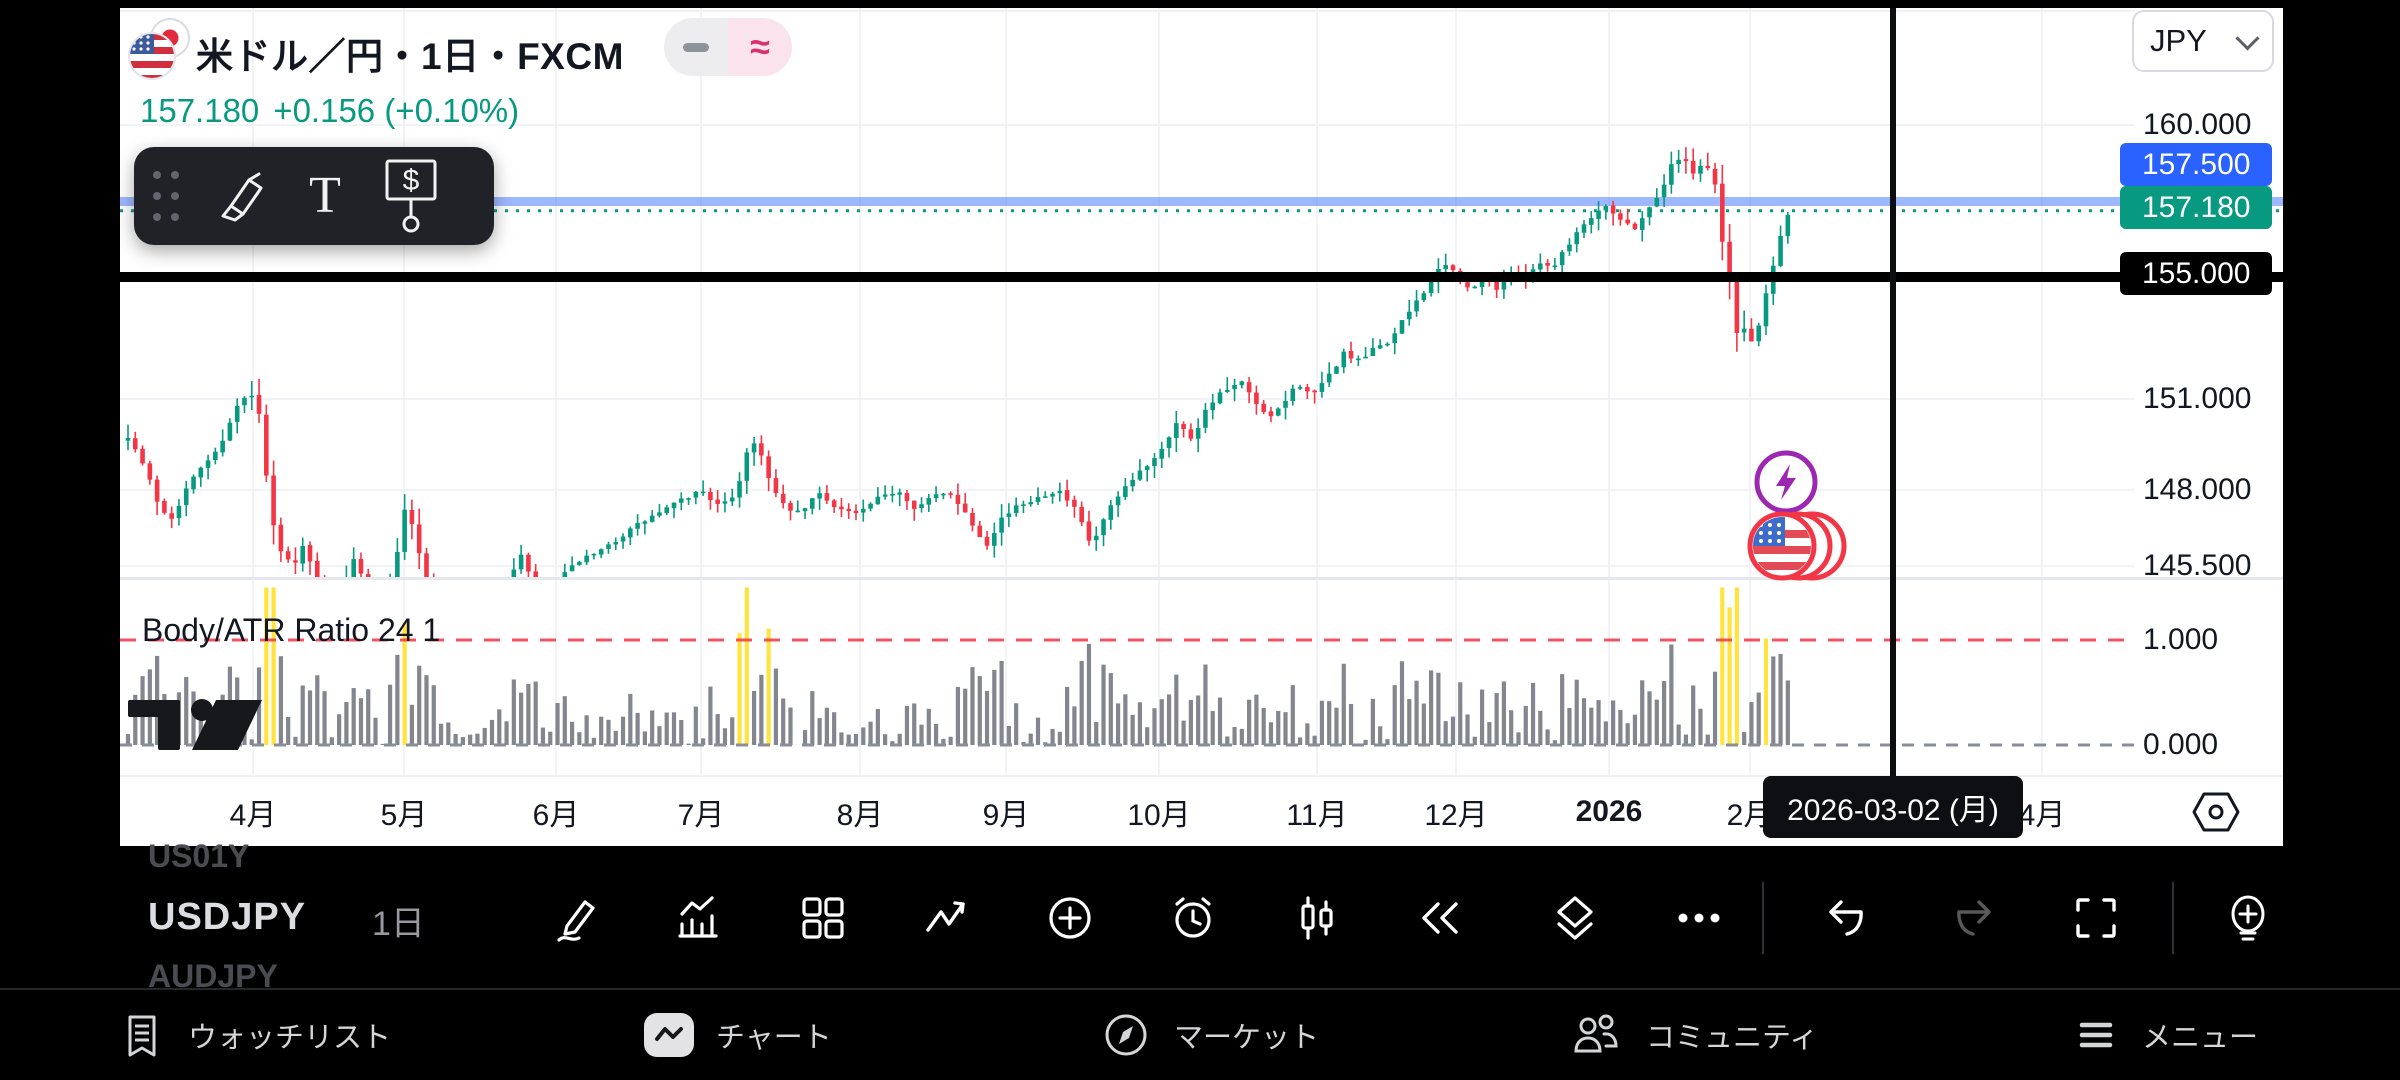  Describe the element at coordinates (404, 815) in the screenshot. I see `time-axis-label: 5月` at that location.